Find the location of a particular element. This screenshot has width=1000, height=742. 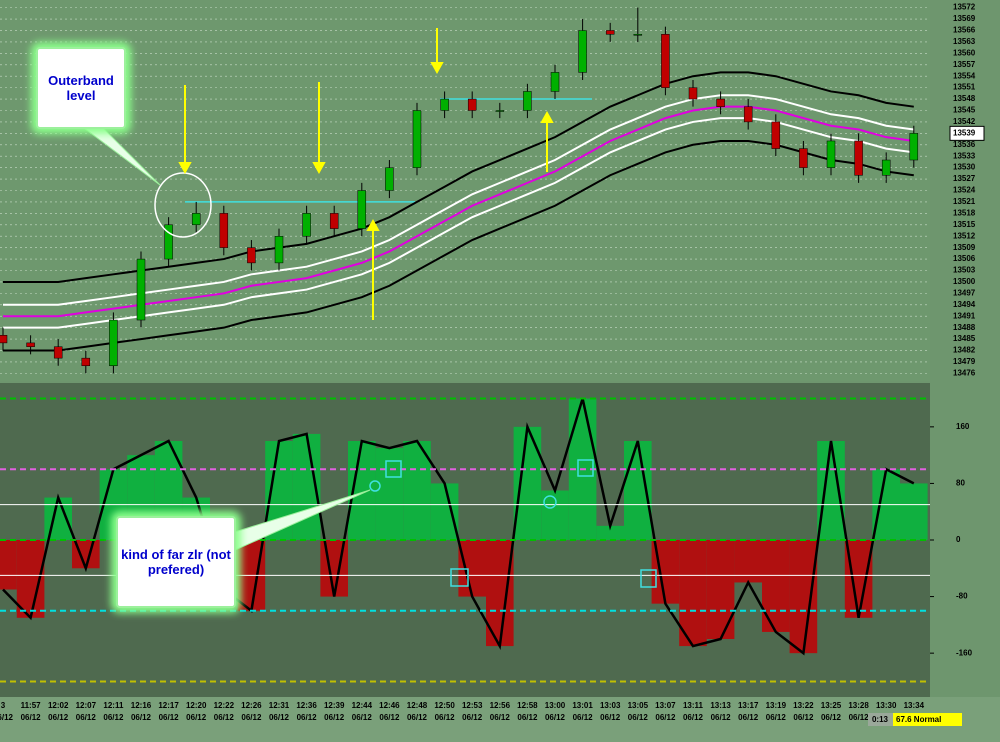

x-tick-label: 13:13 is located at coordinates (720, 705).